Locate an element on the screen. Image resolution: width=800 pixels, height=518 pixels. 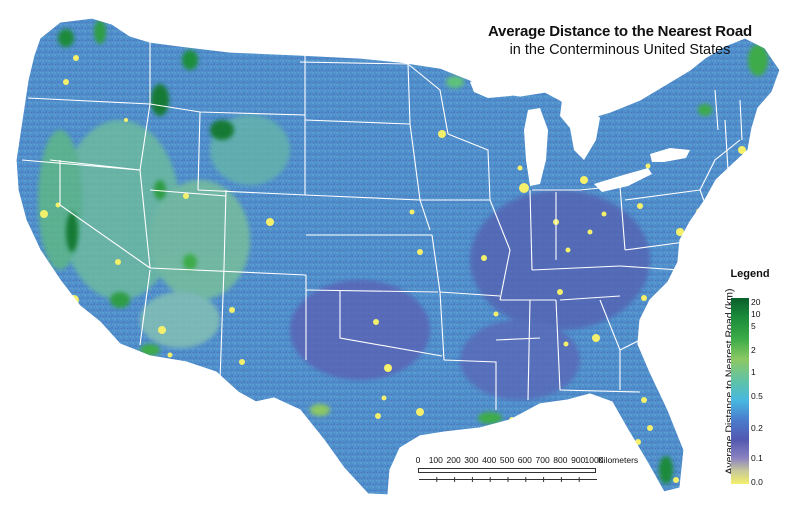
wilderness-sierra is located at coordinates (72, 232).